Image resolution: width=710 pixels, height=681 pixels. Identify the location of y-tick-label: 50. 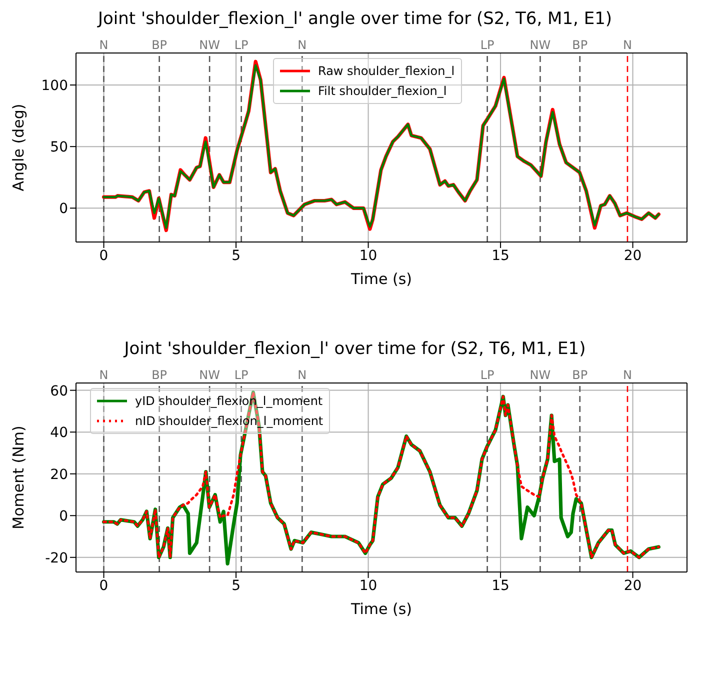
(59, 148).